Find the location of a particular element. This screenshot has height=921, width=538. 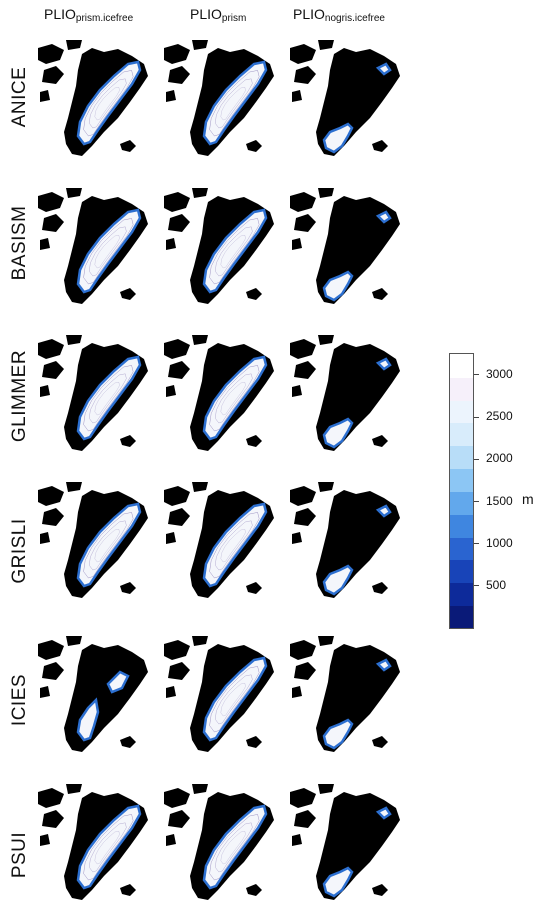

map-psui-col3 is located at coordinates (352, 846).